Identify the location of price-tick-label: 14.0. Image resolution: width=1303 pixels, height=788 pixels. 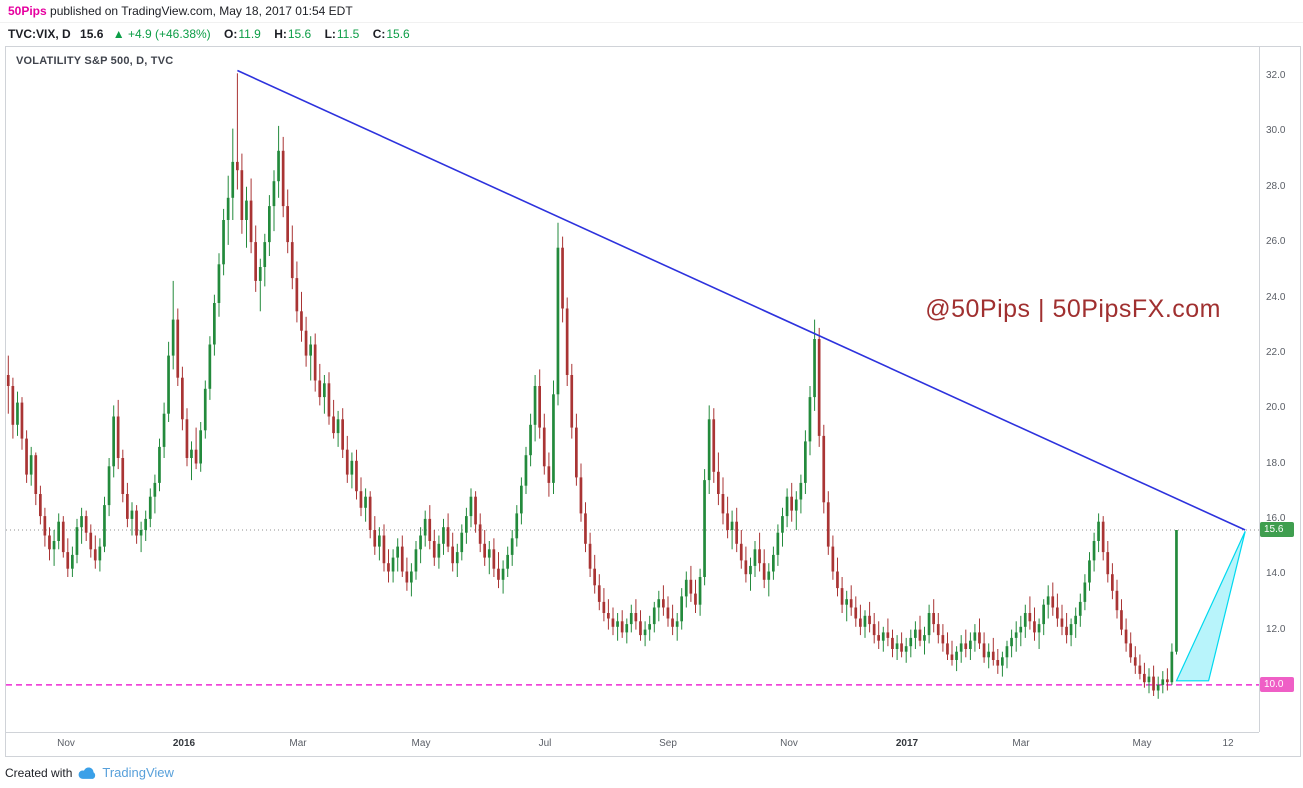
(1276, 574).